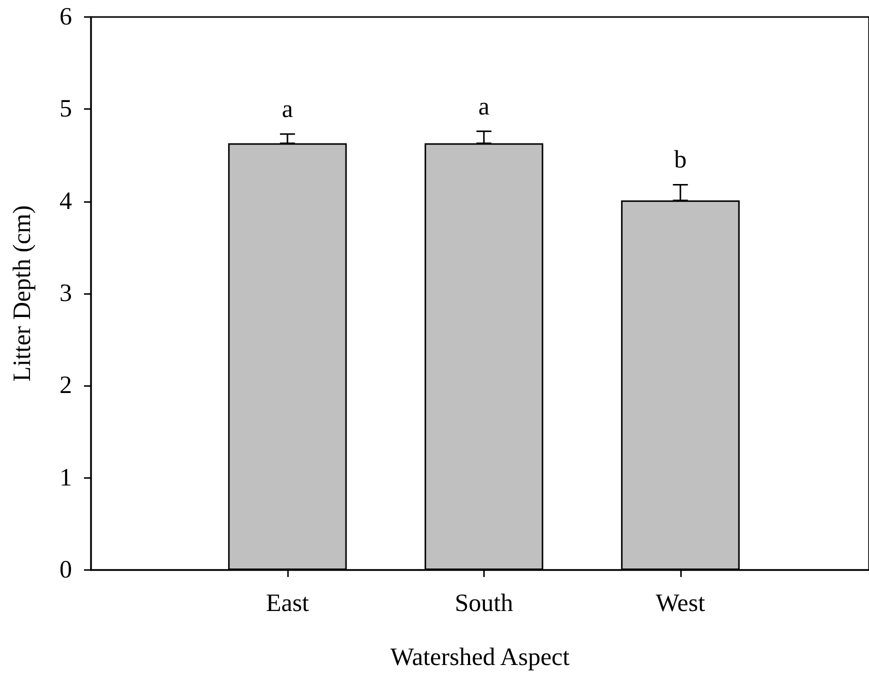 The width and height of the screenshot is (869, 675). What do you see at coordinates (288, 603) in the screenshot?
I see `x-tick-label: East` at bounding box center [288, 603].